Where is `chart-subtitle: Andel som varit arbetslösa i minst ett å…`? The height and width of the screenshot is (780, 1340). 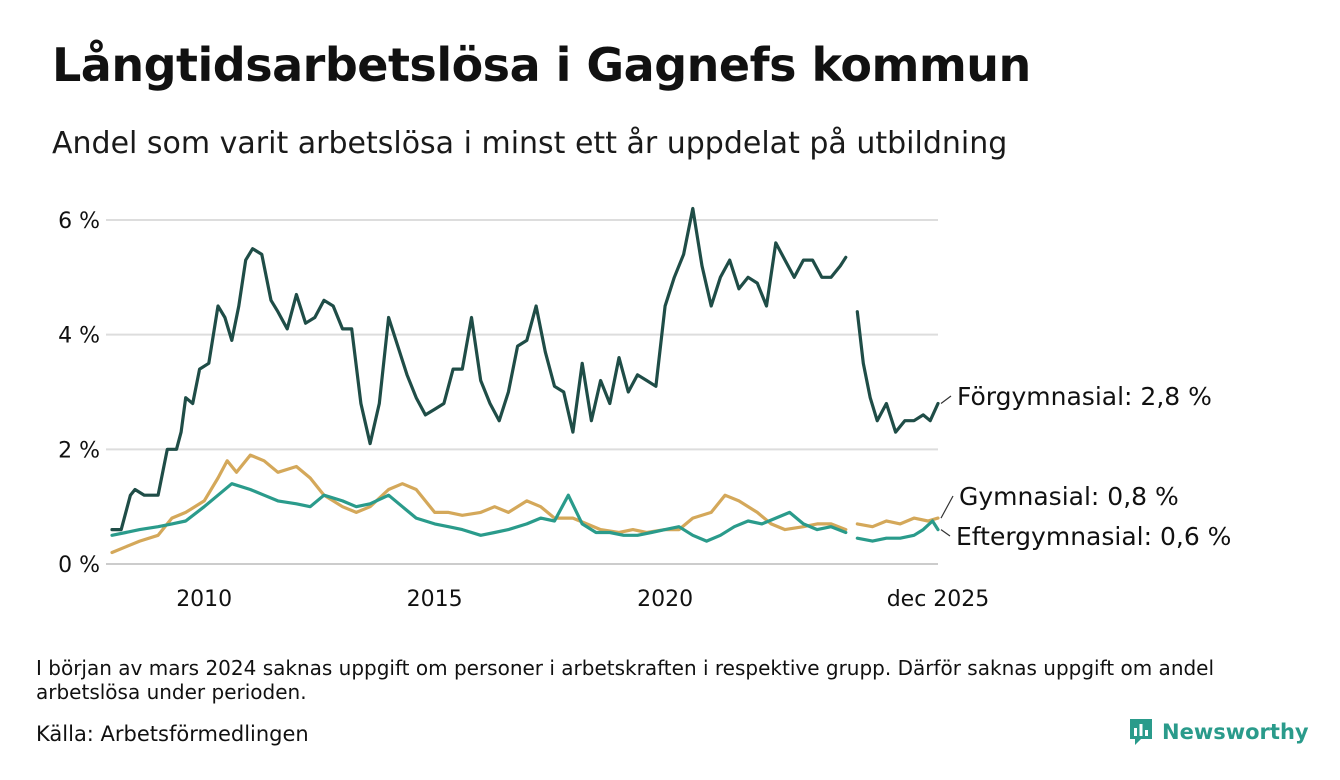
chart-subtitle: Andel som varit arbetslösa i minst ett å… is located at coordinates (530, 143).